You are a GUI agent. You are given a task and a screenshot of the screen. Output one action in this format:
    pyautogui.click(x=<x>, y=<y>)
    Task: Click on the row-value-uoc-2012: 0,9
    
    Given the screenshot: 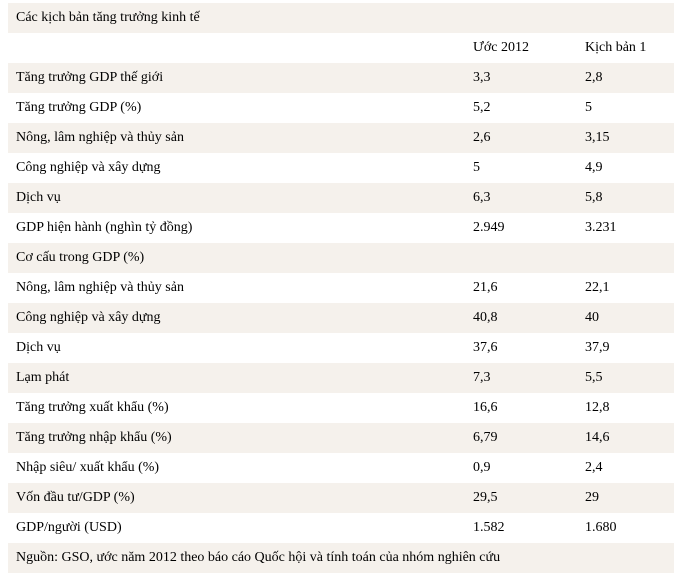 What is the action you would take?
    pyautogui.click(x=482, y=467)
    